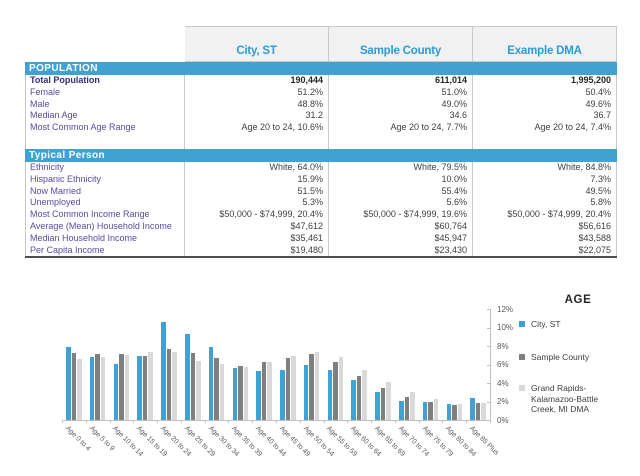 Image resolution: width=640 pixels, height=476 pixels. What do you see at coordinates (401, 226) in the screenshot?
I see `row-value: $60,764` at bounding box center [401, 226].